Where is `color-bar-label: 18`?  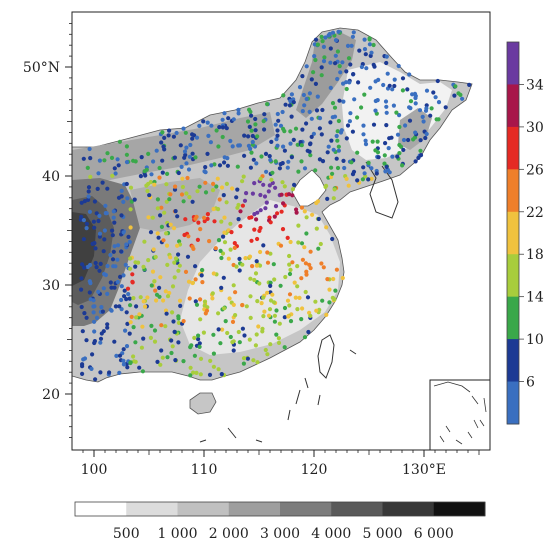 color-bar-label: 18 is located at coordinates (535, 255).